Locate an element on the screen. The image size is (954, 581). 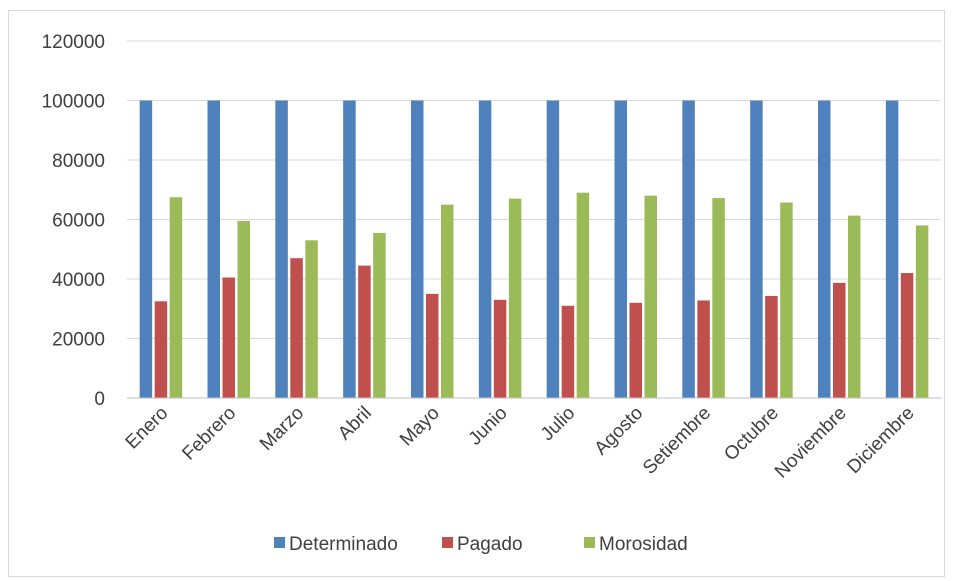
bar-pagado-diciembre is located at coordinates (907, 335).